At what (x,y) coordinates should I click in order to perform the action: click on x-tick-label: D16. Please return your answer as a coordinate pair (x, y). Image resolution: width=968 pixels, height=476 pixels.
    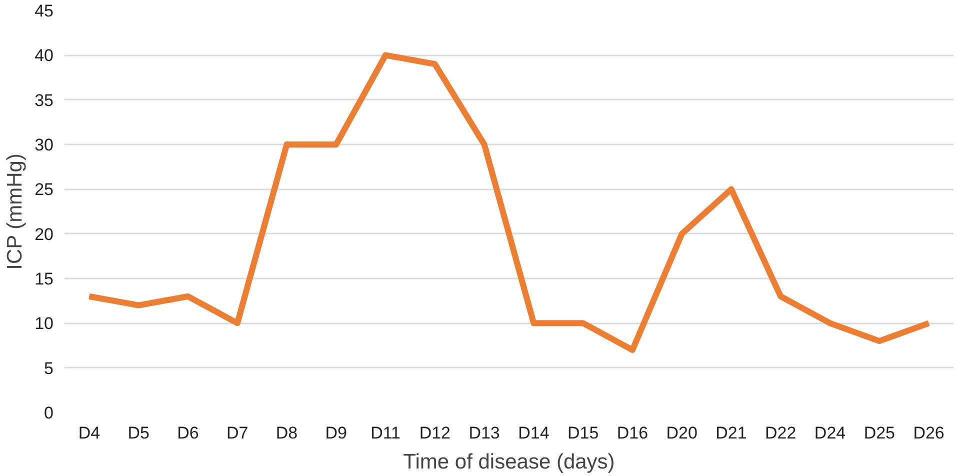
    Looking at the image, I should click on (632, 433).